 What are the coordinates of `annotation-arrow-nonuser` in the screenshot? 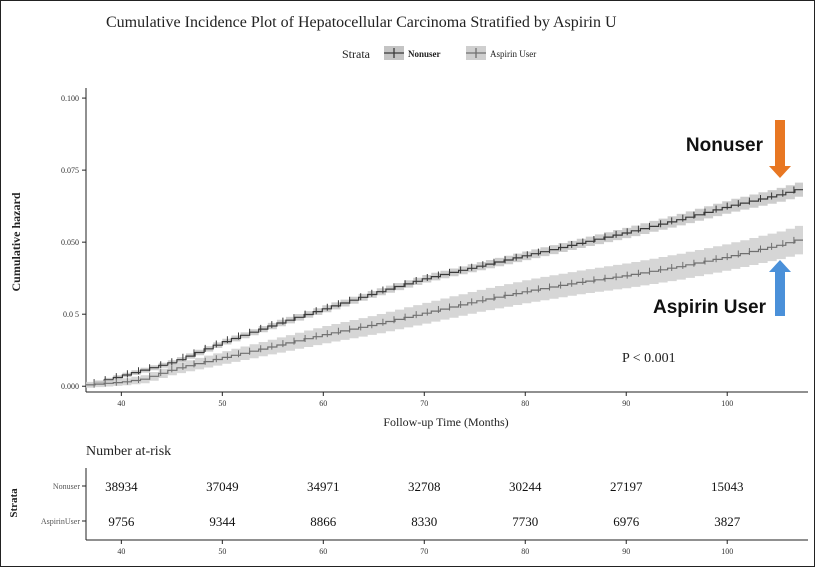 It's located at (780, 149).